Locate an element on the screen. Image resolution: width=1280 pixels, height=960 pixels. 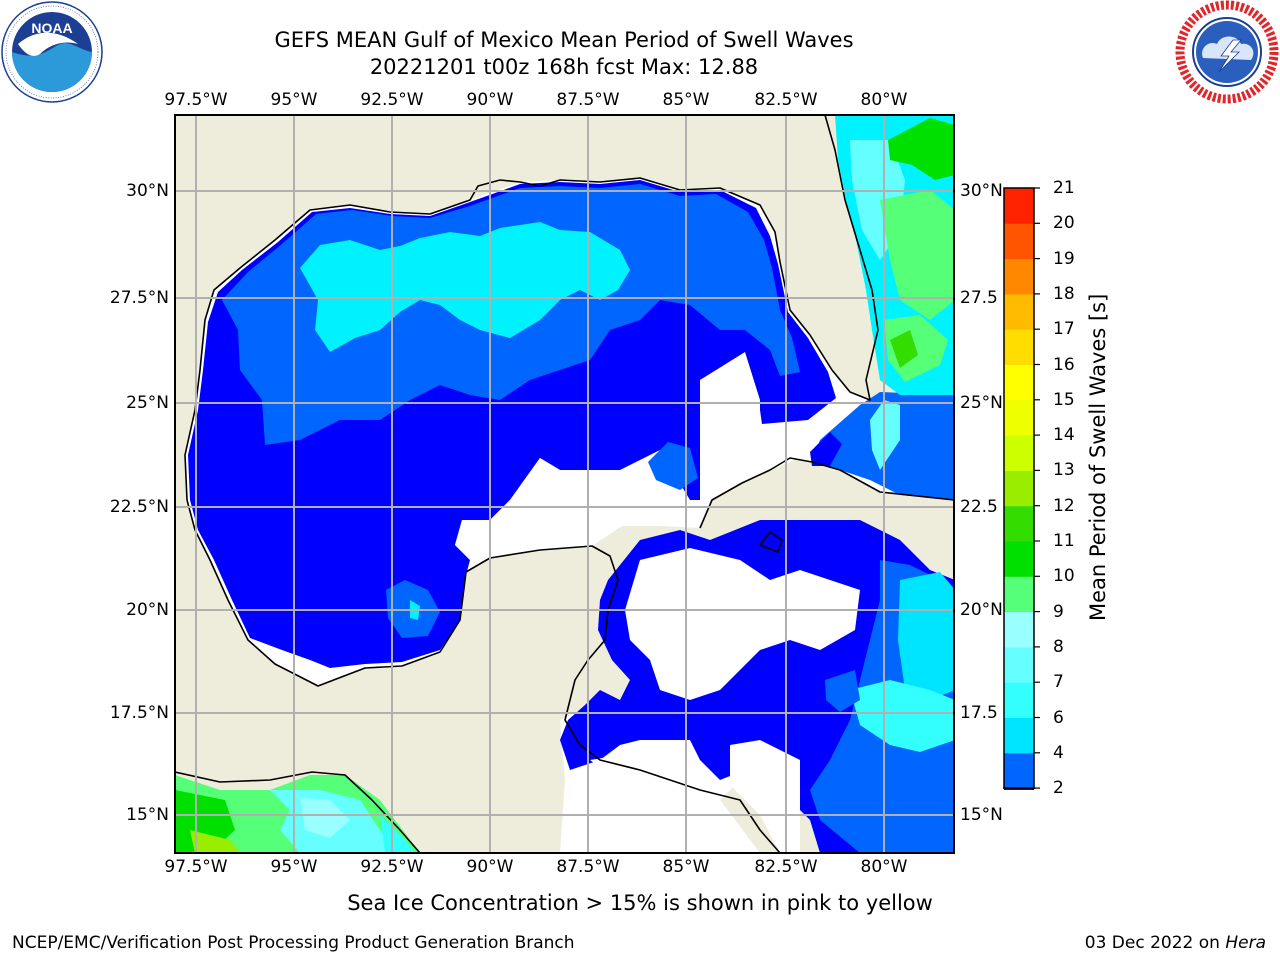
lat-tick-right: 22.5 is located at coordinates (979, 507).